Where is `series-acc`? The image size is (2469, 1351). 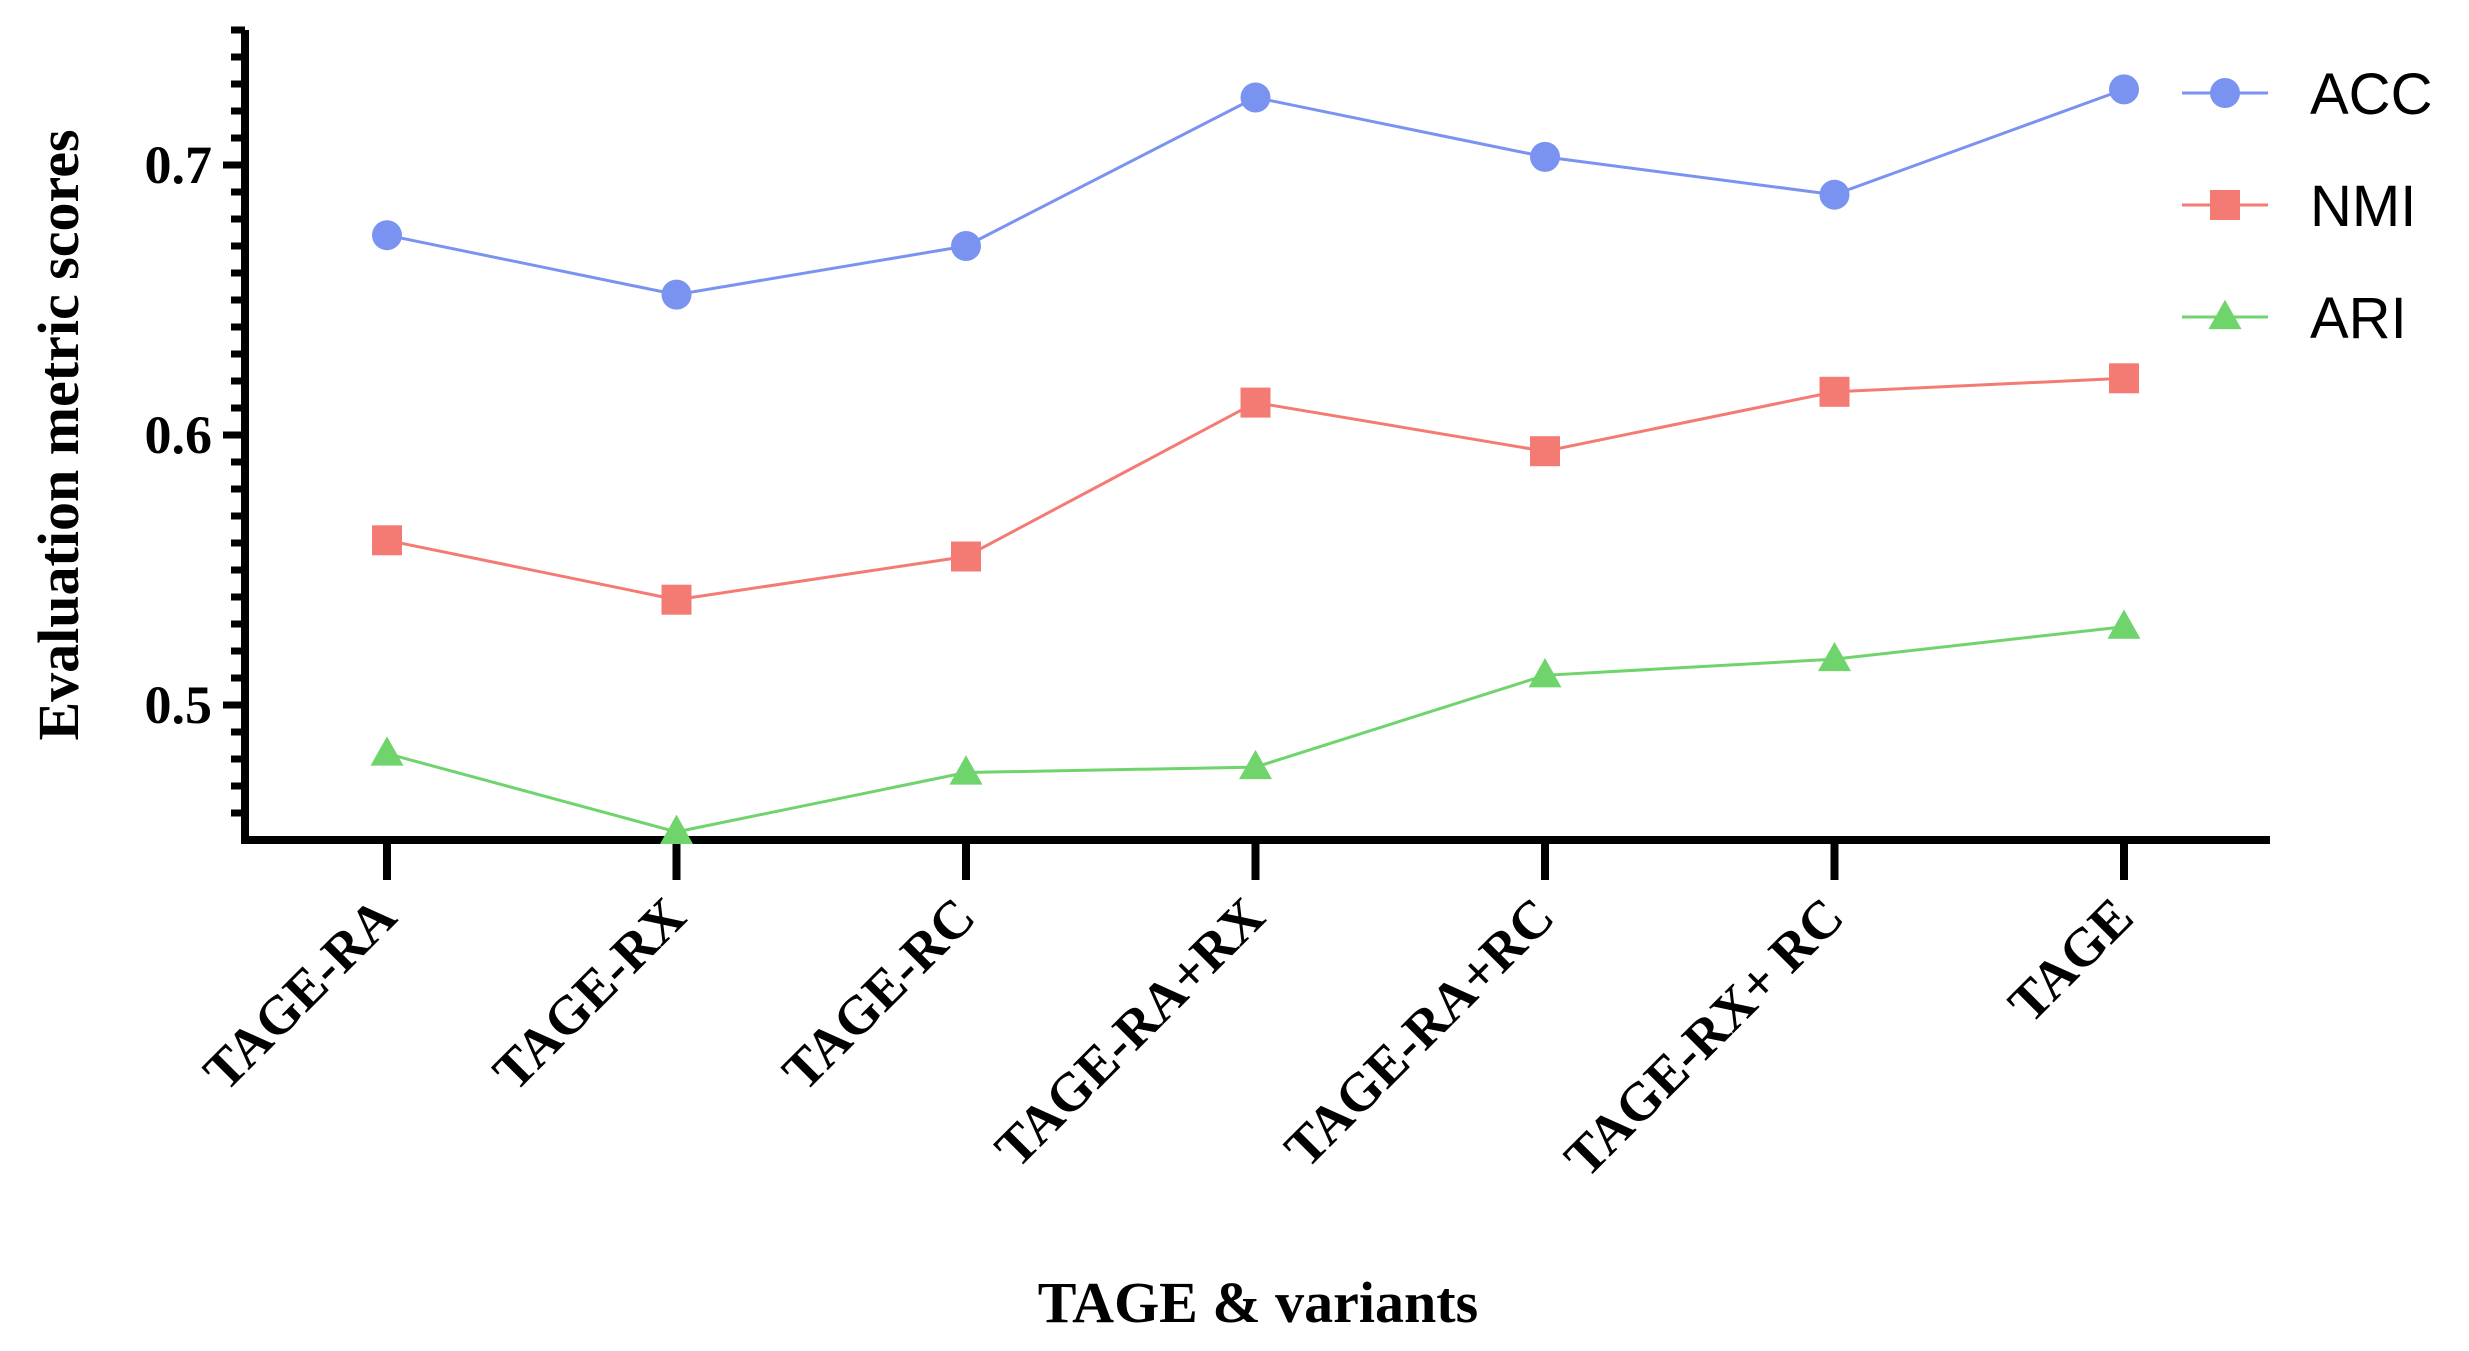 series-acc is located at coordinates (1255, 192).